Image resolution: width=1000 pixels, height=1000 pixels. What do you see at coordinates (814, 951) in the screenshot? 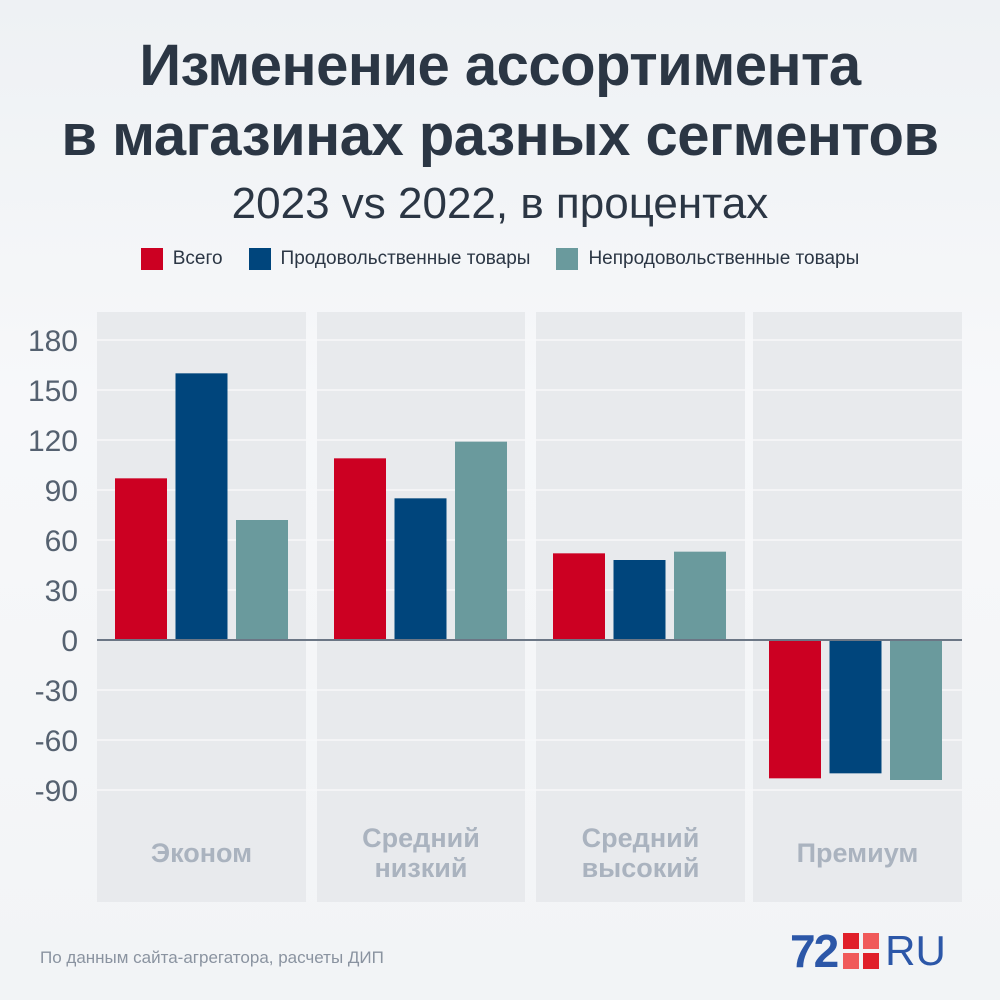
I see `logo-number: 72` at bounding box center [814, 951].